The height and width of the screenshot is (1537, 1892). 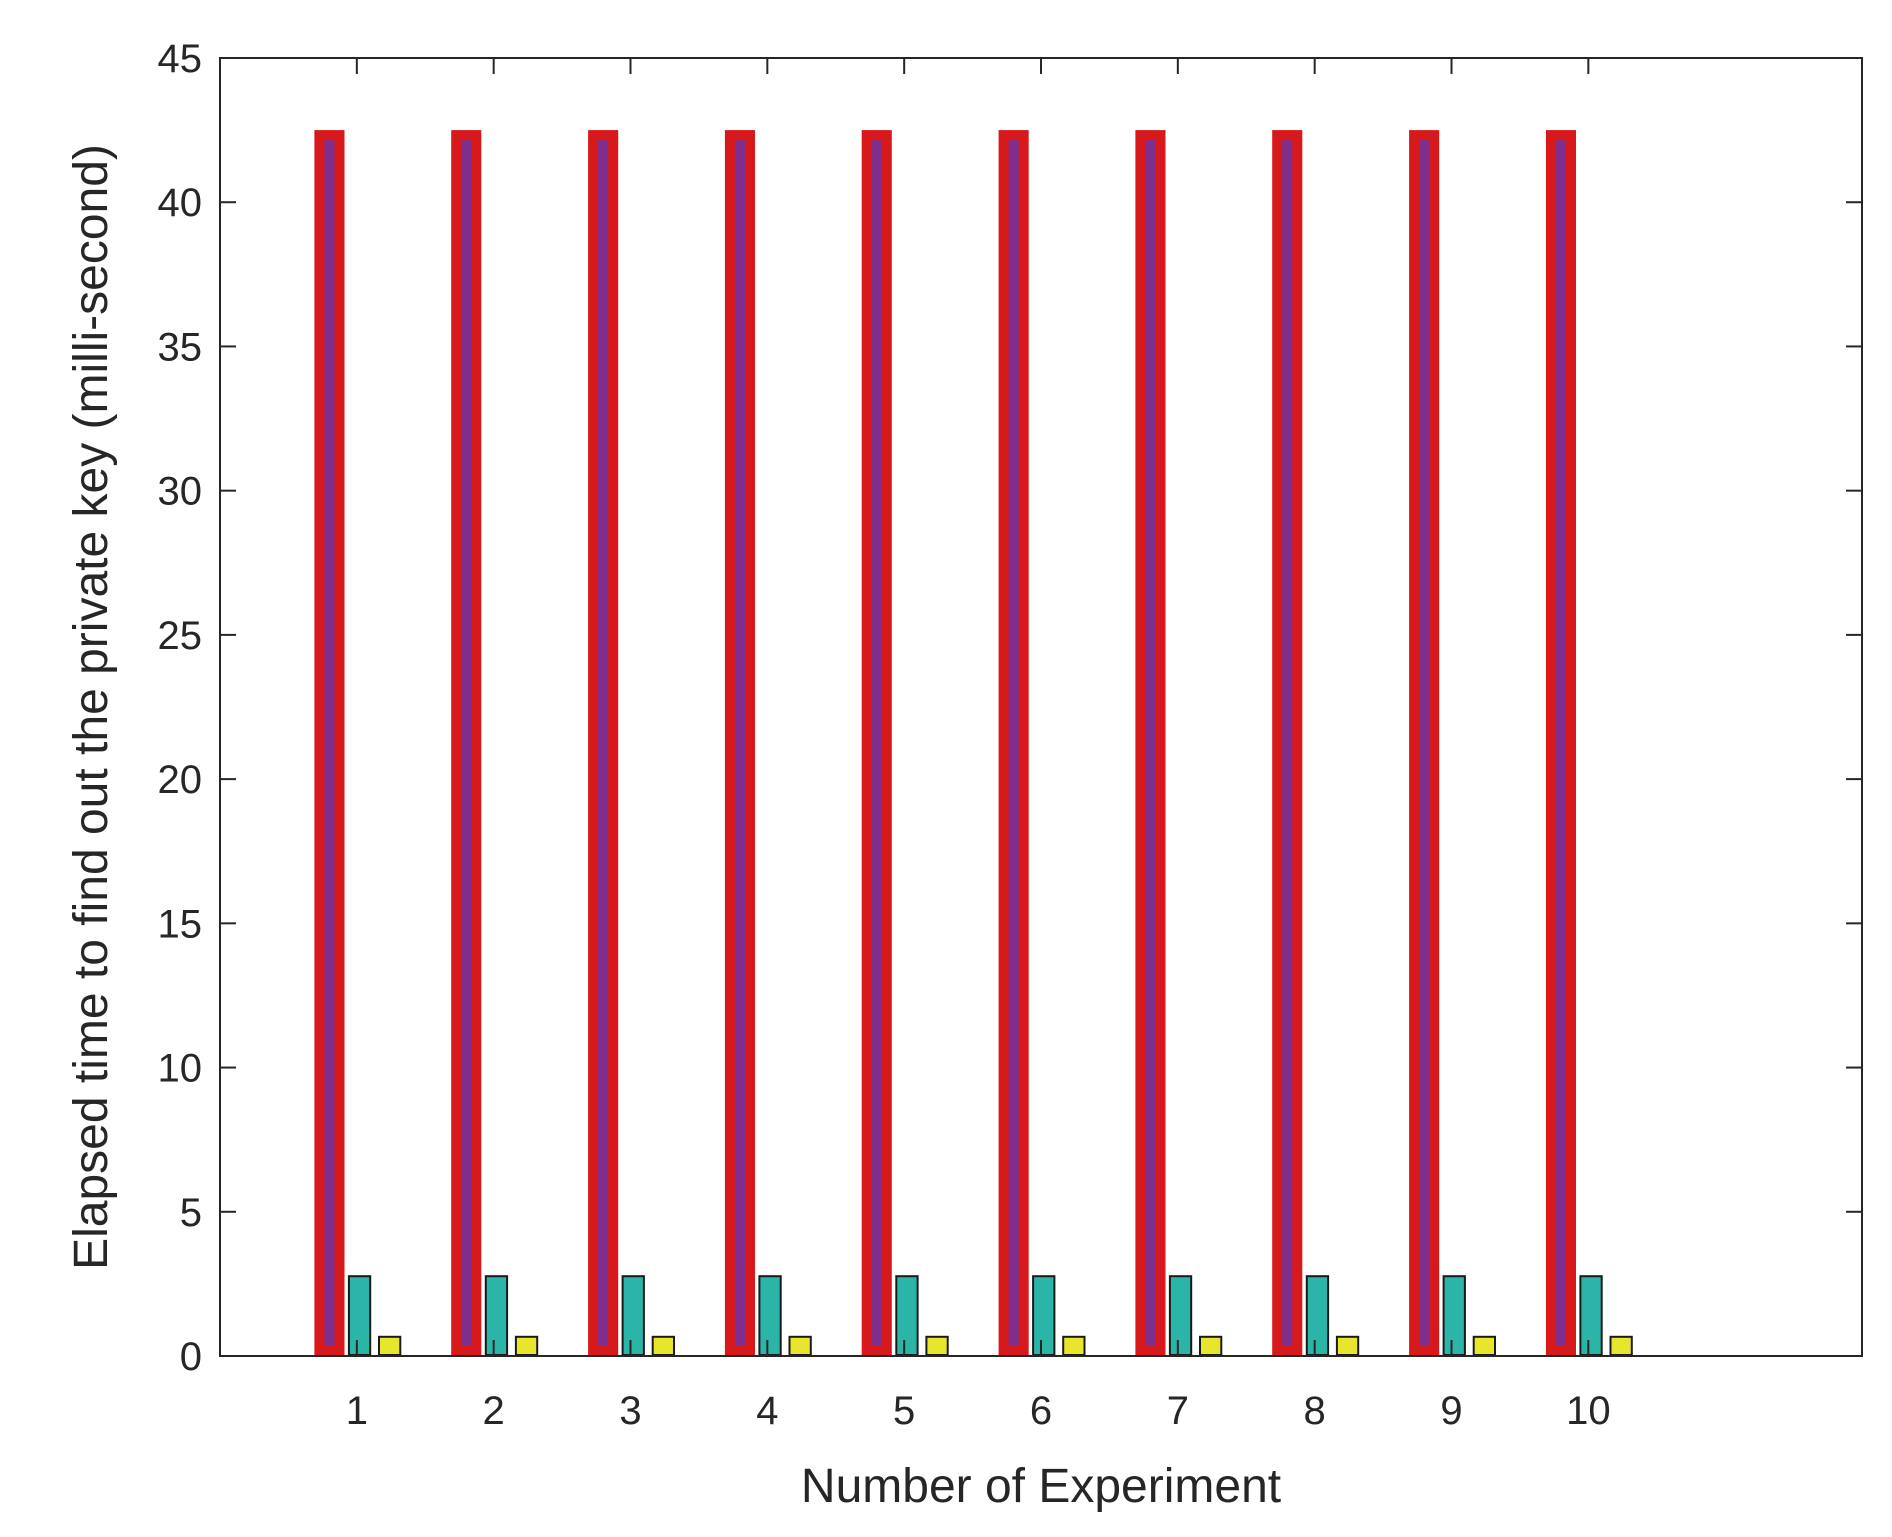 What do you see at coordinates (180, 780) in the screenshot?
I see `y-tick-label: 20` at bounding box center [180, 780].